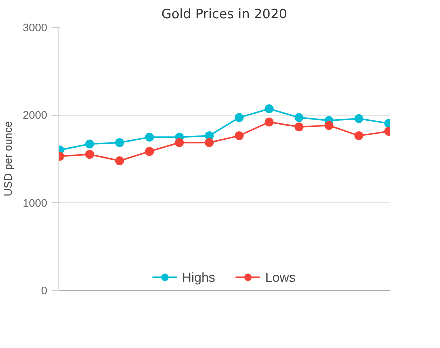 The image size is (440, 348). What do you see at coordinates (199, 277) in the screenshot?
I see `legend-label: Highs` at bounding box center [199, 277].